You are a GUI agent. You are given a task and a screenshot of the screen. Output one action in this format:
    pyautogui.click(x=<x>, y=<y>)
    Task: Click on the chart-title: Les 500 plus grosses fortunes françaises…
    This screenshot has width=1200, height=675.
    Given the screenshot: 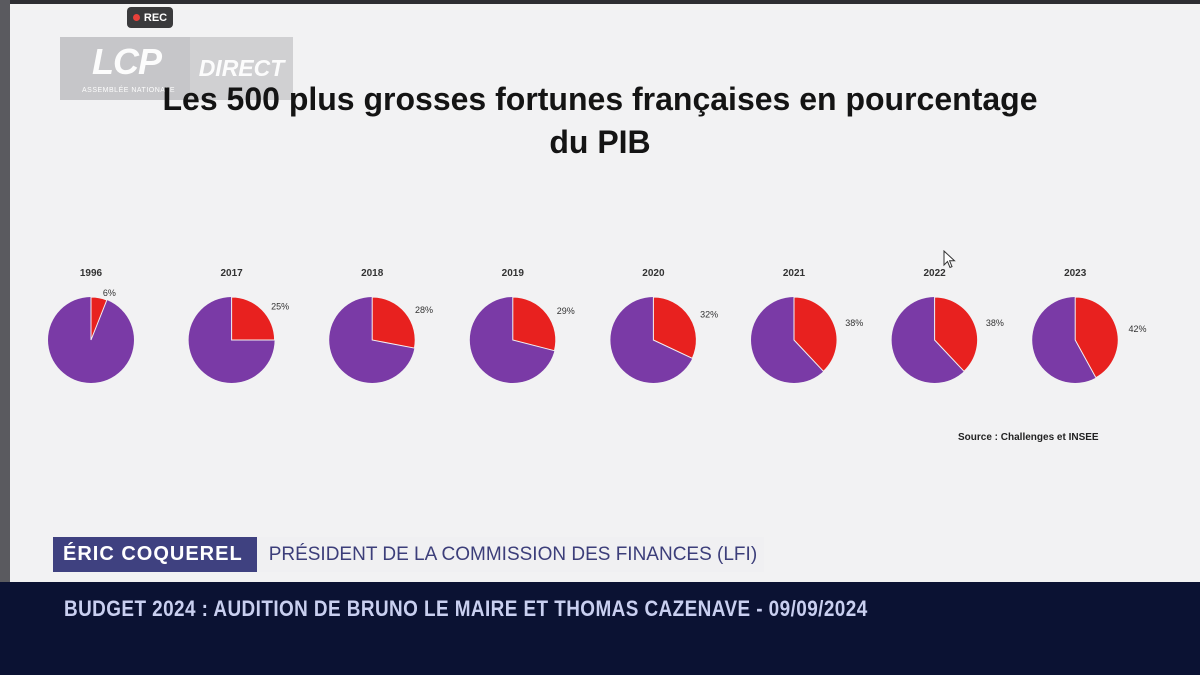 What is the action you would take?
    pyautogui.click(x=600, y=121)
    